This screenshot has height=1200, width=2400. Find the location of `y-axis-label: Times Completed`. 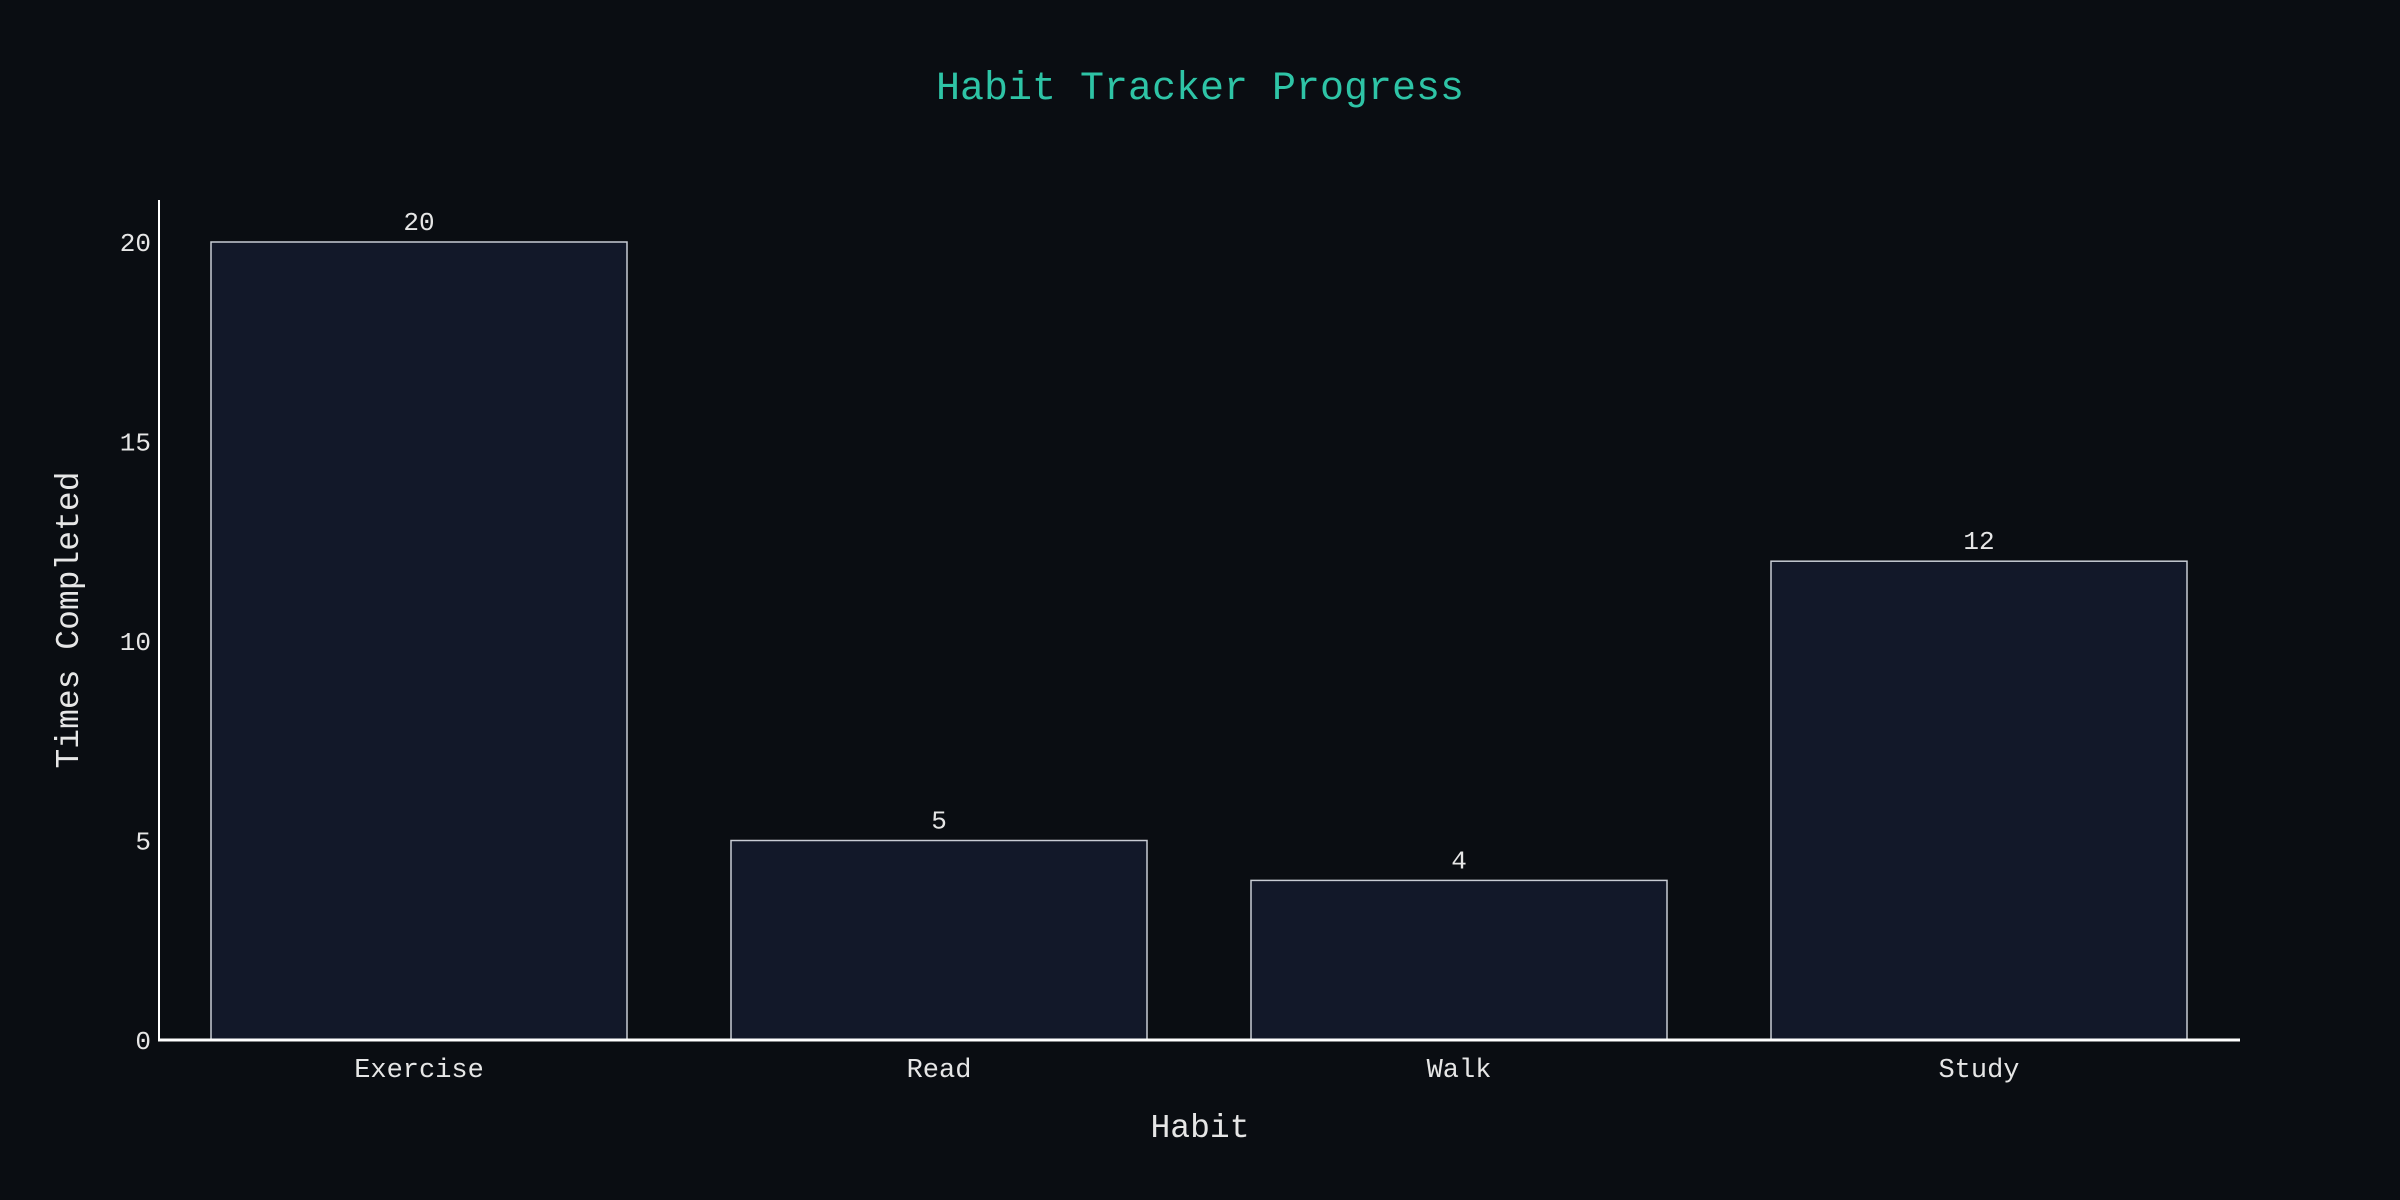

y-axis-label: Times Completed is located at coordinates (69, 619).